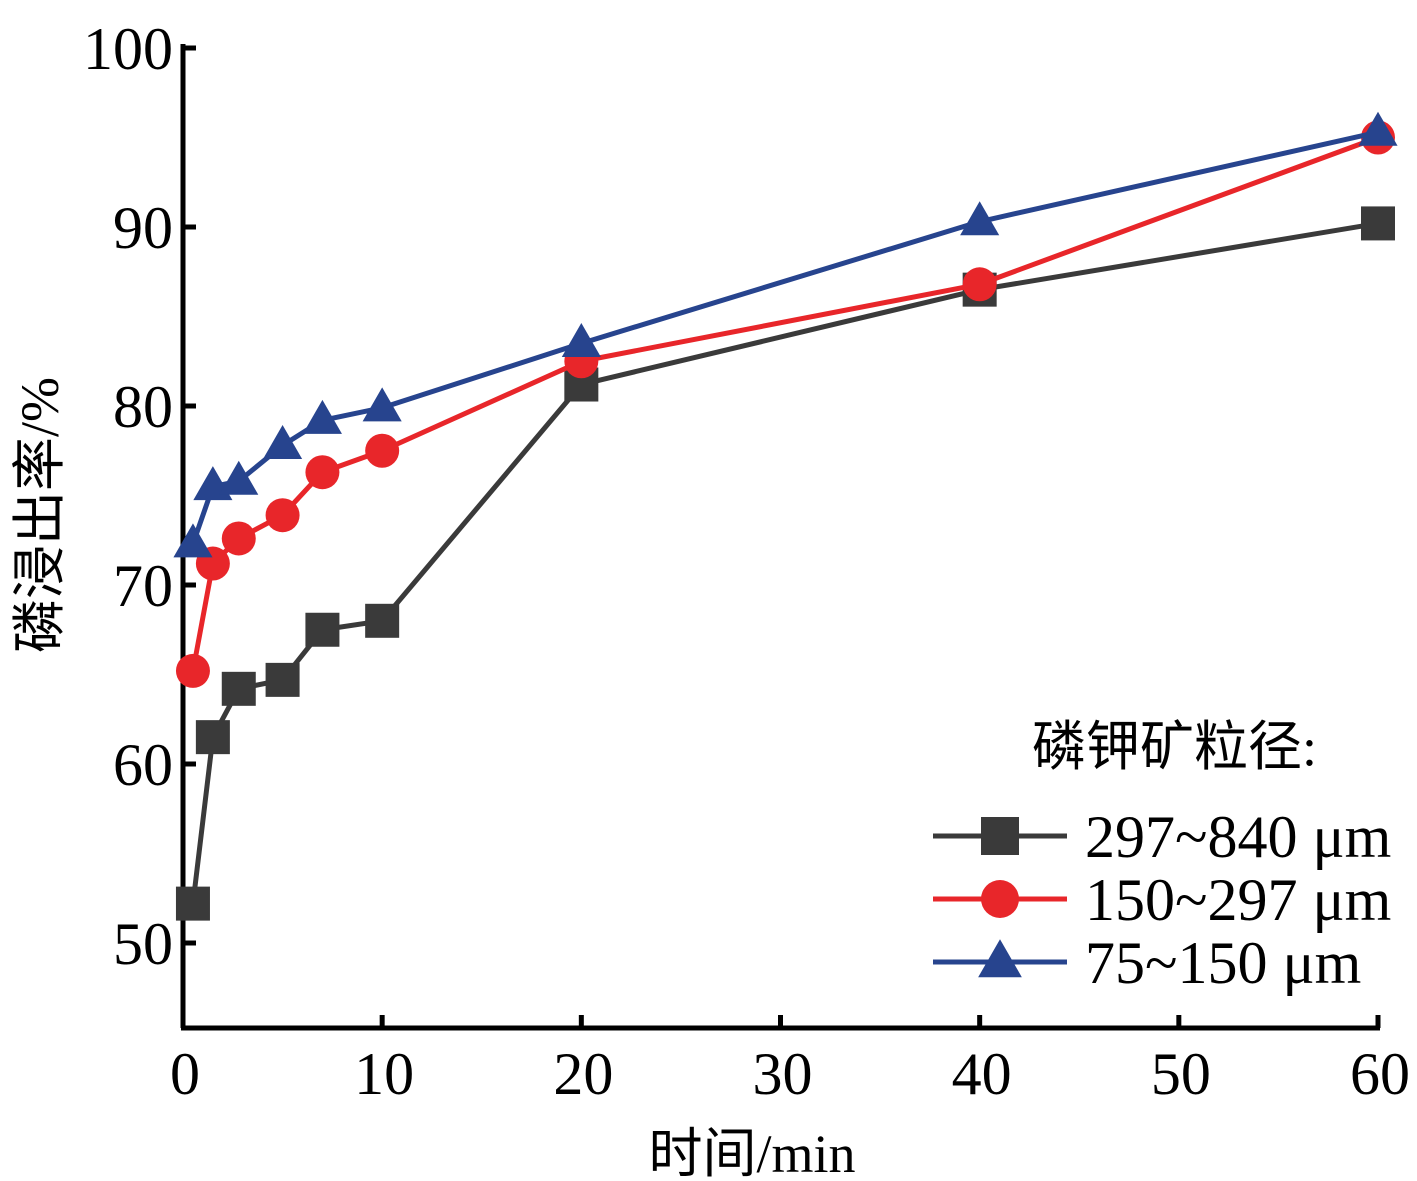  I want to click on x-tick-label: 30, so click(783, 1074).